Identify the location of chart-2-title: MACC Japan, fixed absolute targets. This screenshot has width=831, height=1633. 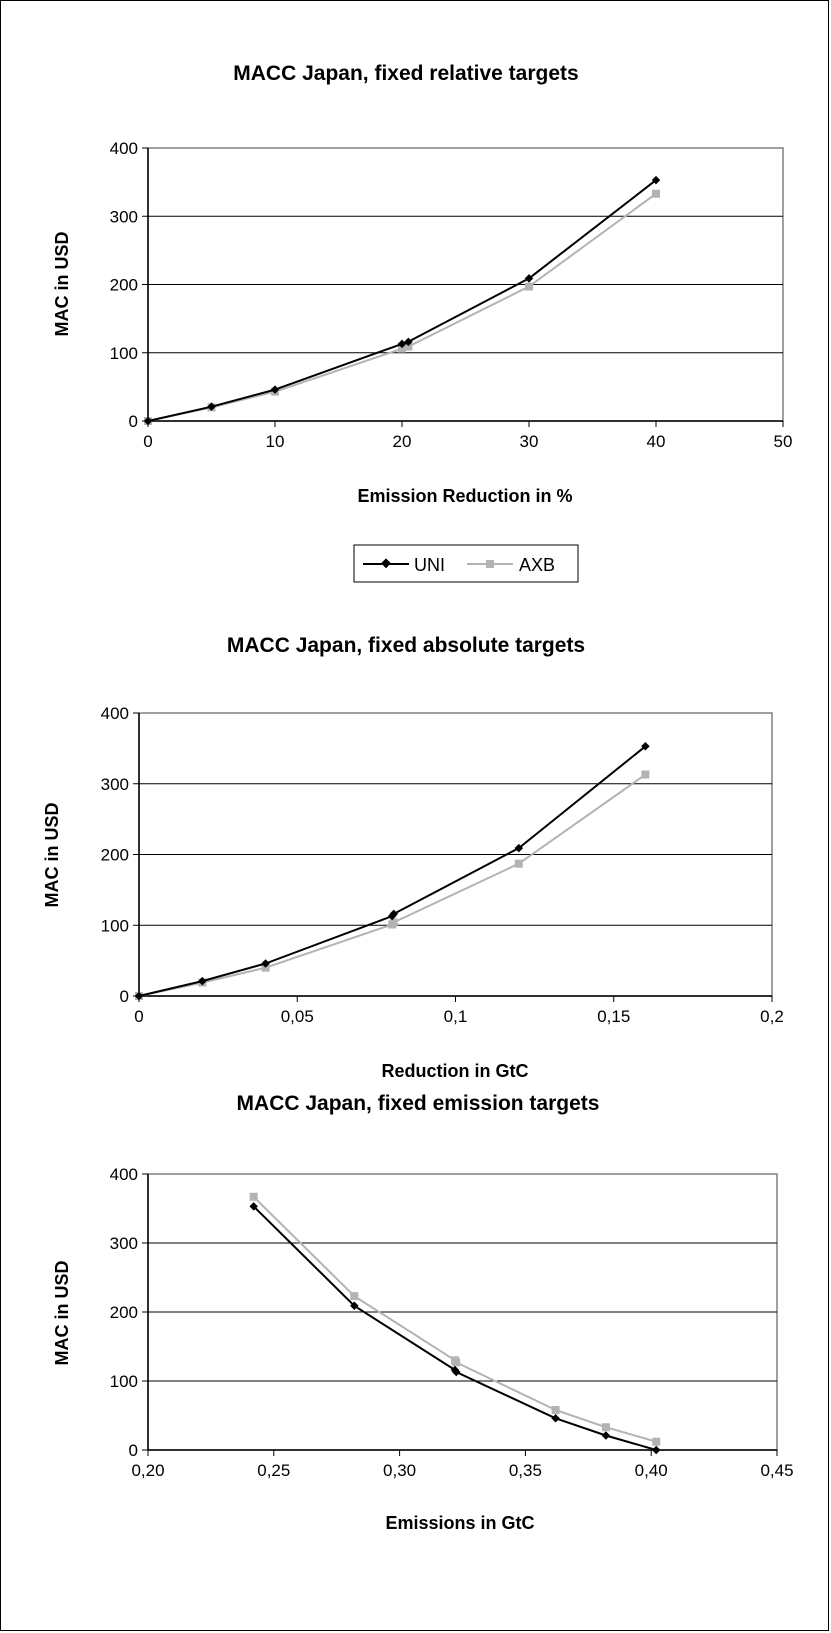
(406, 645).